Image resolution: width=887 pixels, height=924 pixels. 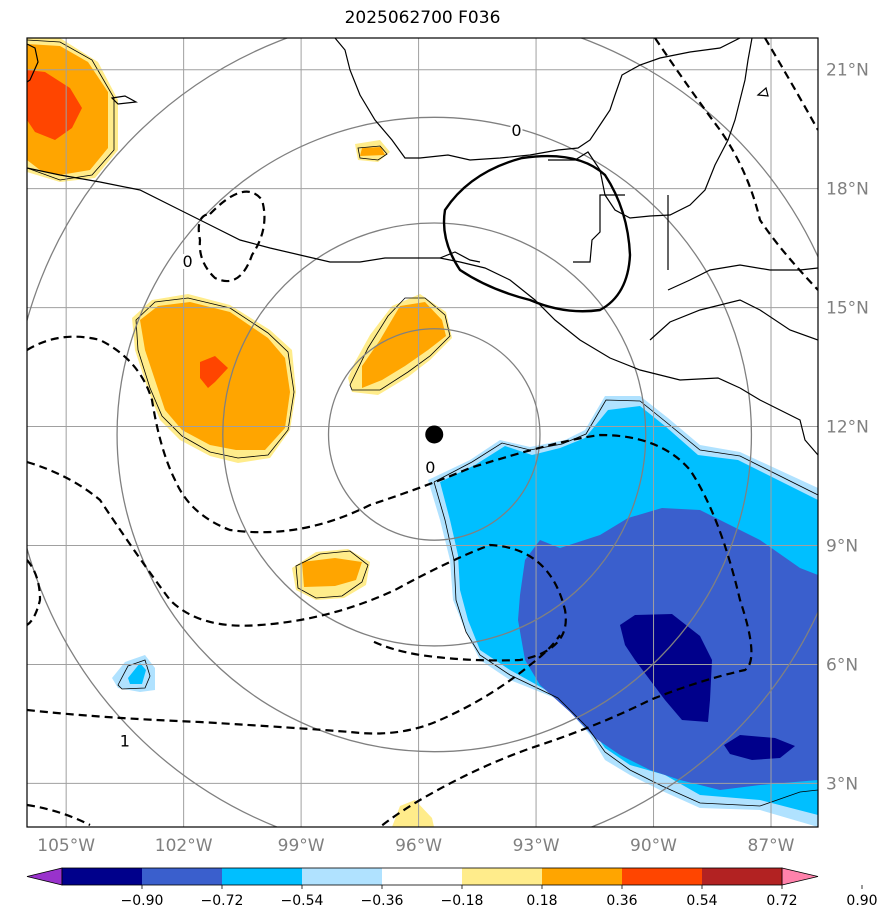 I want to click on center-marker, so click(x=434, y=434).